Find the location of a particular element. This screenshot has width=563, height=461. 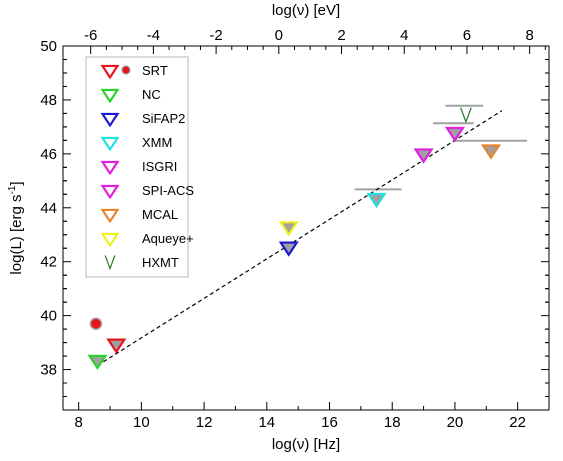

x2-tick-label: 2 is located at coordinates (341, 35).